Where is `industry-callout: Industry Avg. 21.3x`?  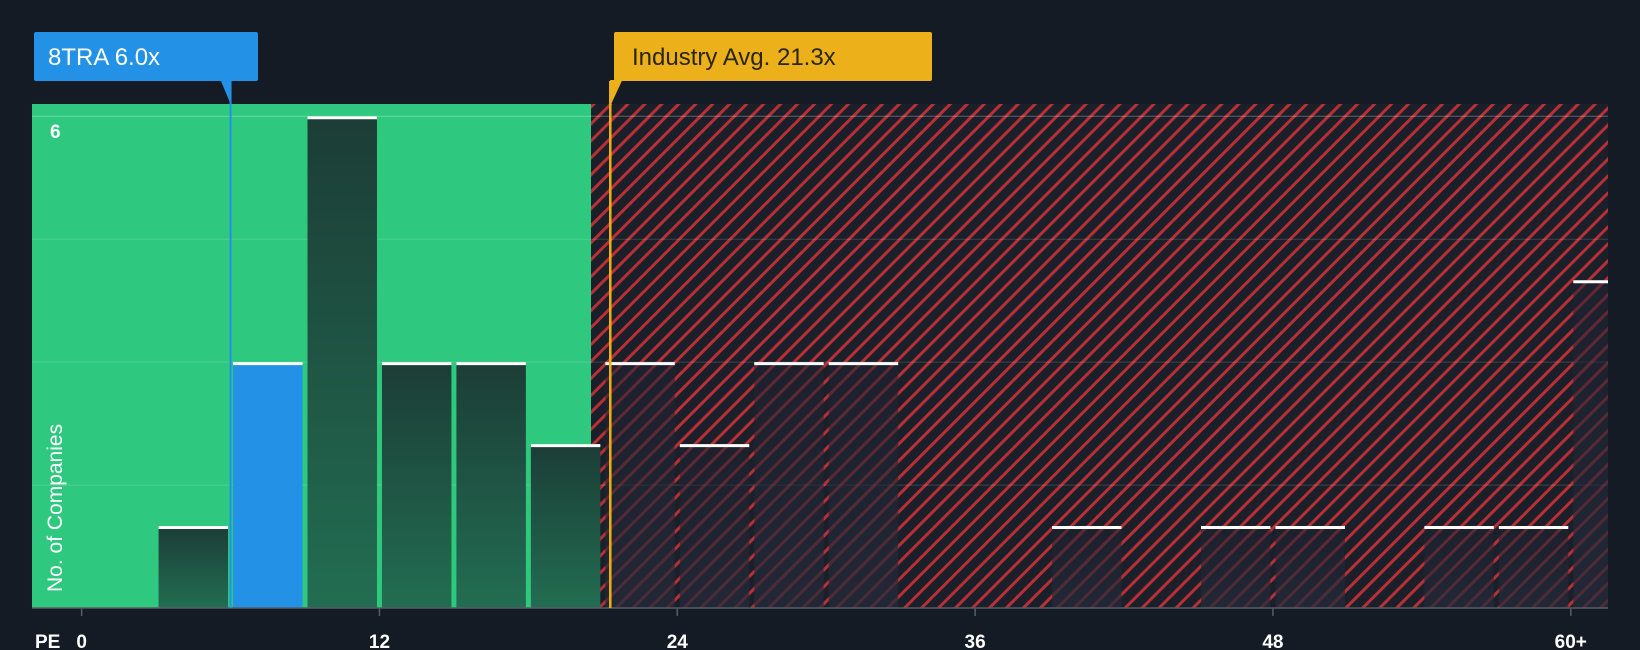 industry-callout: Industry Avg. 21.3x is located at coordinates (771, 69).